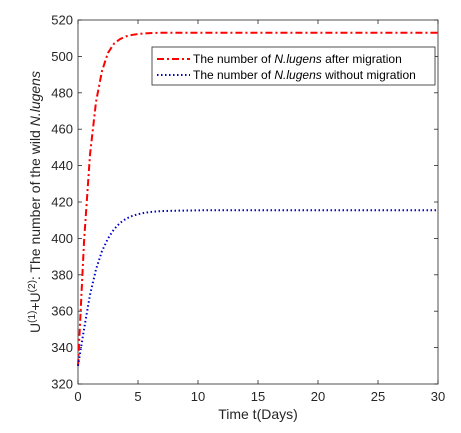  I want to click on x-tick-label: 15, so click(258, 396).